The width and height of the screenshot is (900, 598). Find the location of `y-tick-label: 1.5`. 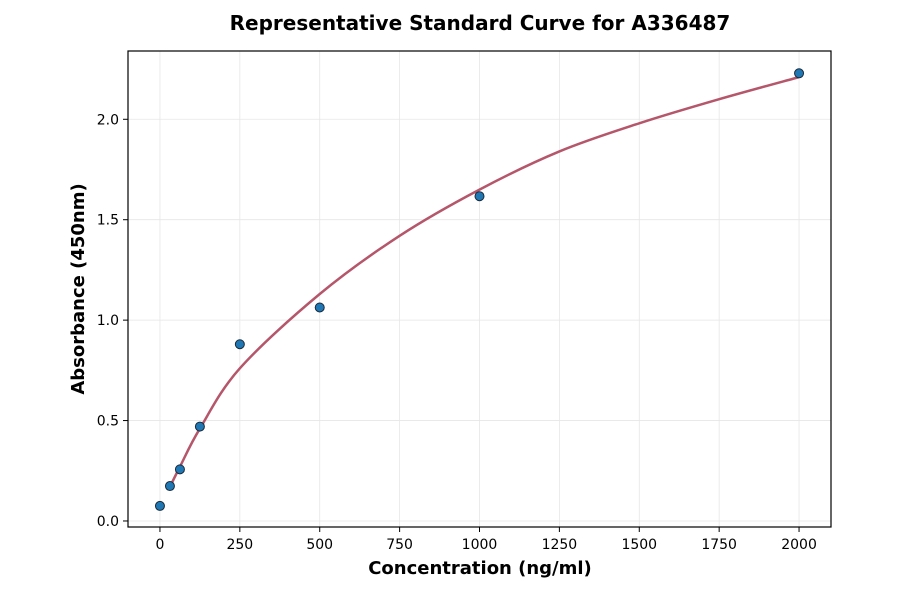

y-tick-label: 1.5 is located at coordinates (108, 221).